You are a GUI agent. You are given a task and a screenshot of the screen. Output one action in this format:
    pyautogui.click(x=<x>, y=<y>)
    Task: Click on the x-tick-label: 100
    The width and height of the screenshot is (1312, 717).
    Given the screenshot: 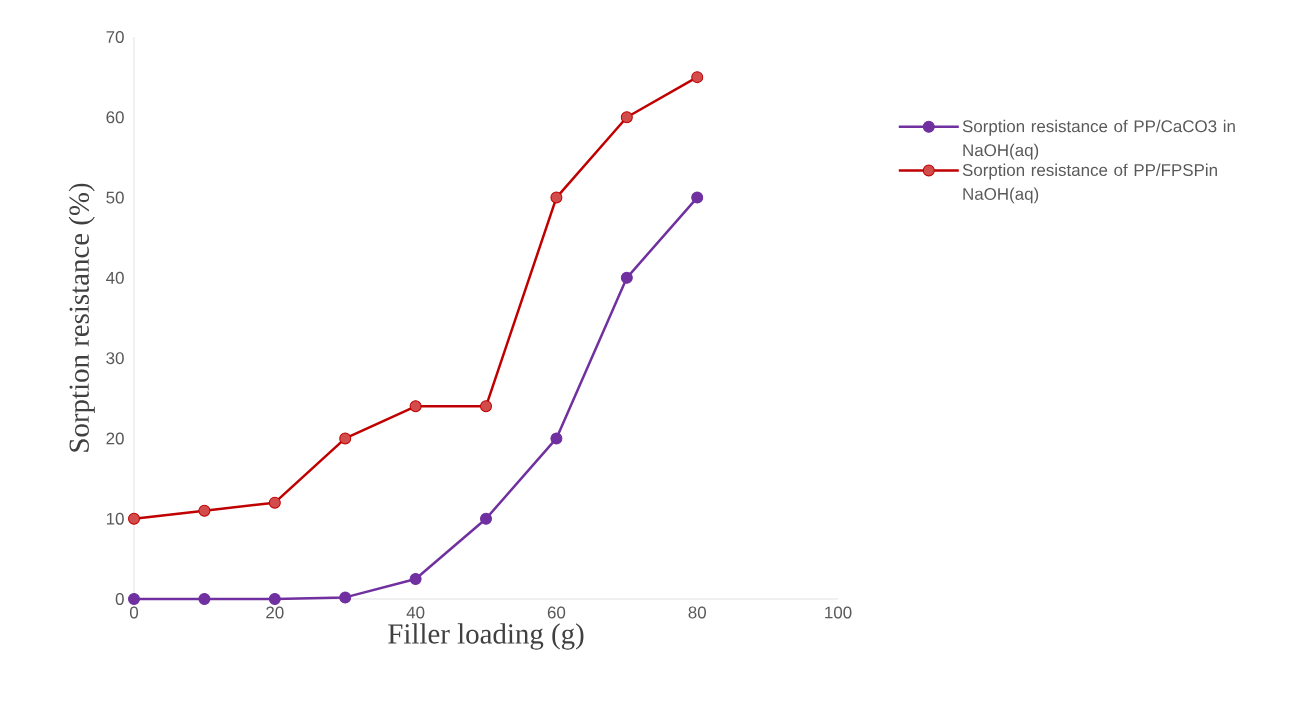 What is the action you would take?
    pyautogui.click(x=838, y=612)
    